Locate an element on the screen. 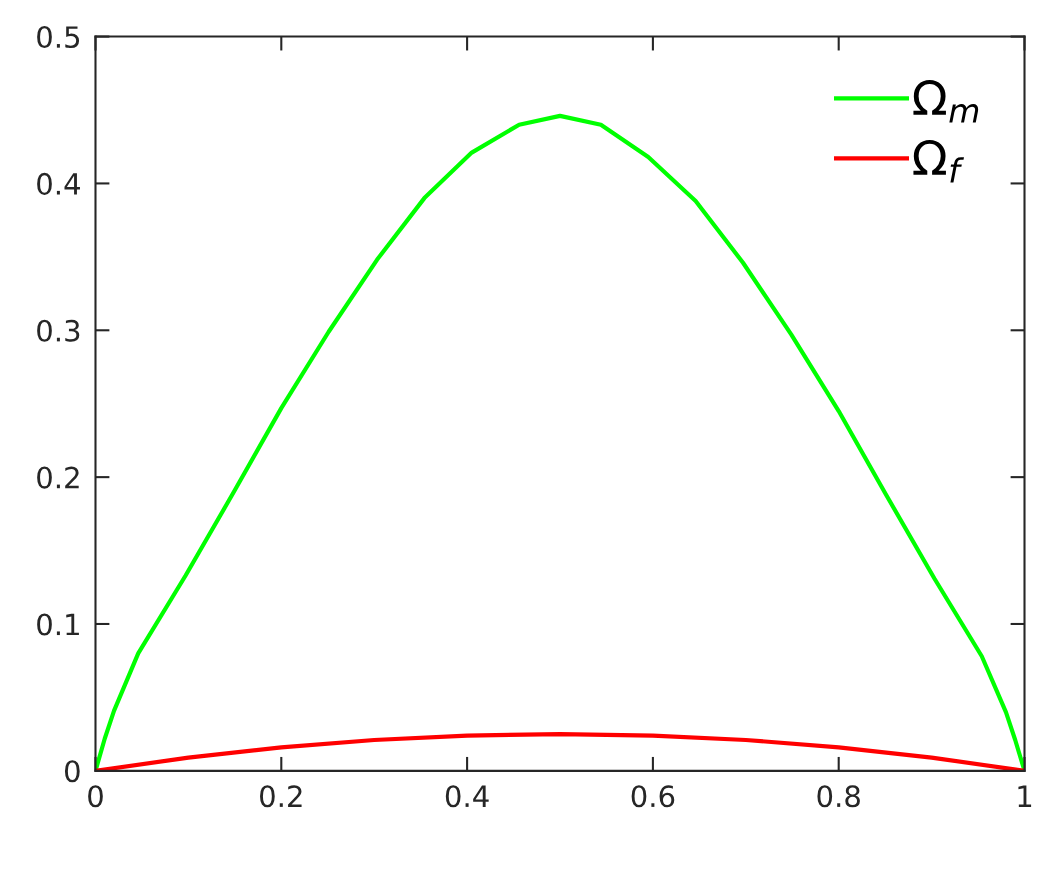  x-tick-label: 0.8 is located at coordinates (838, 796).